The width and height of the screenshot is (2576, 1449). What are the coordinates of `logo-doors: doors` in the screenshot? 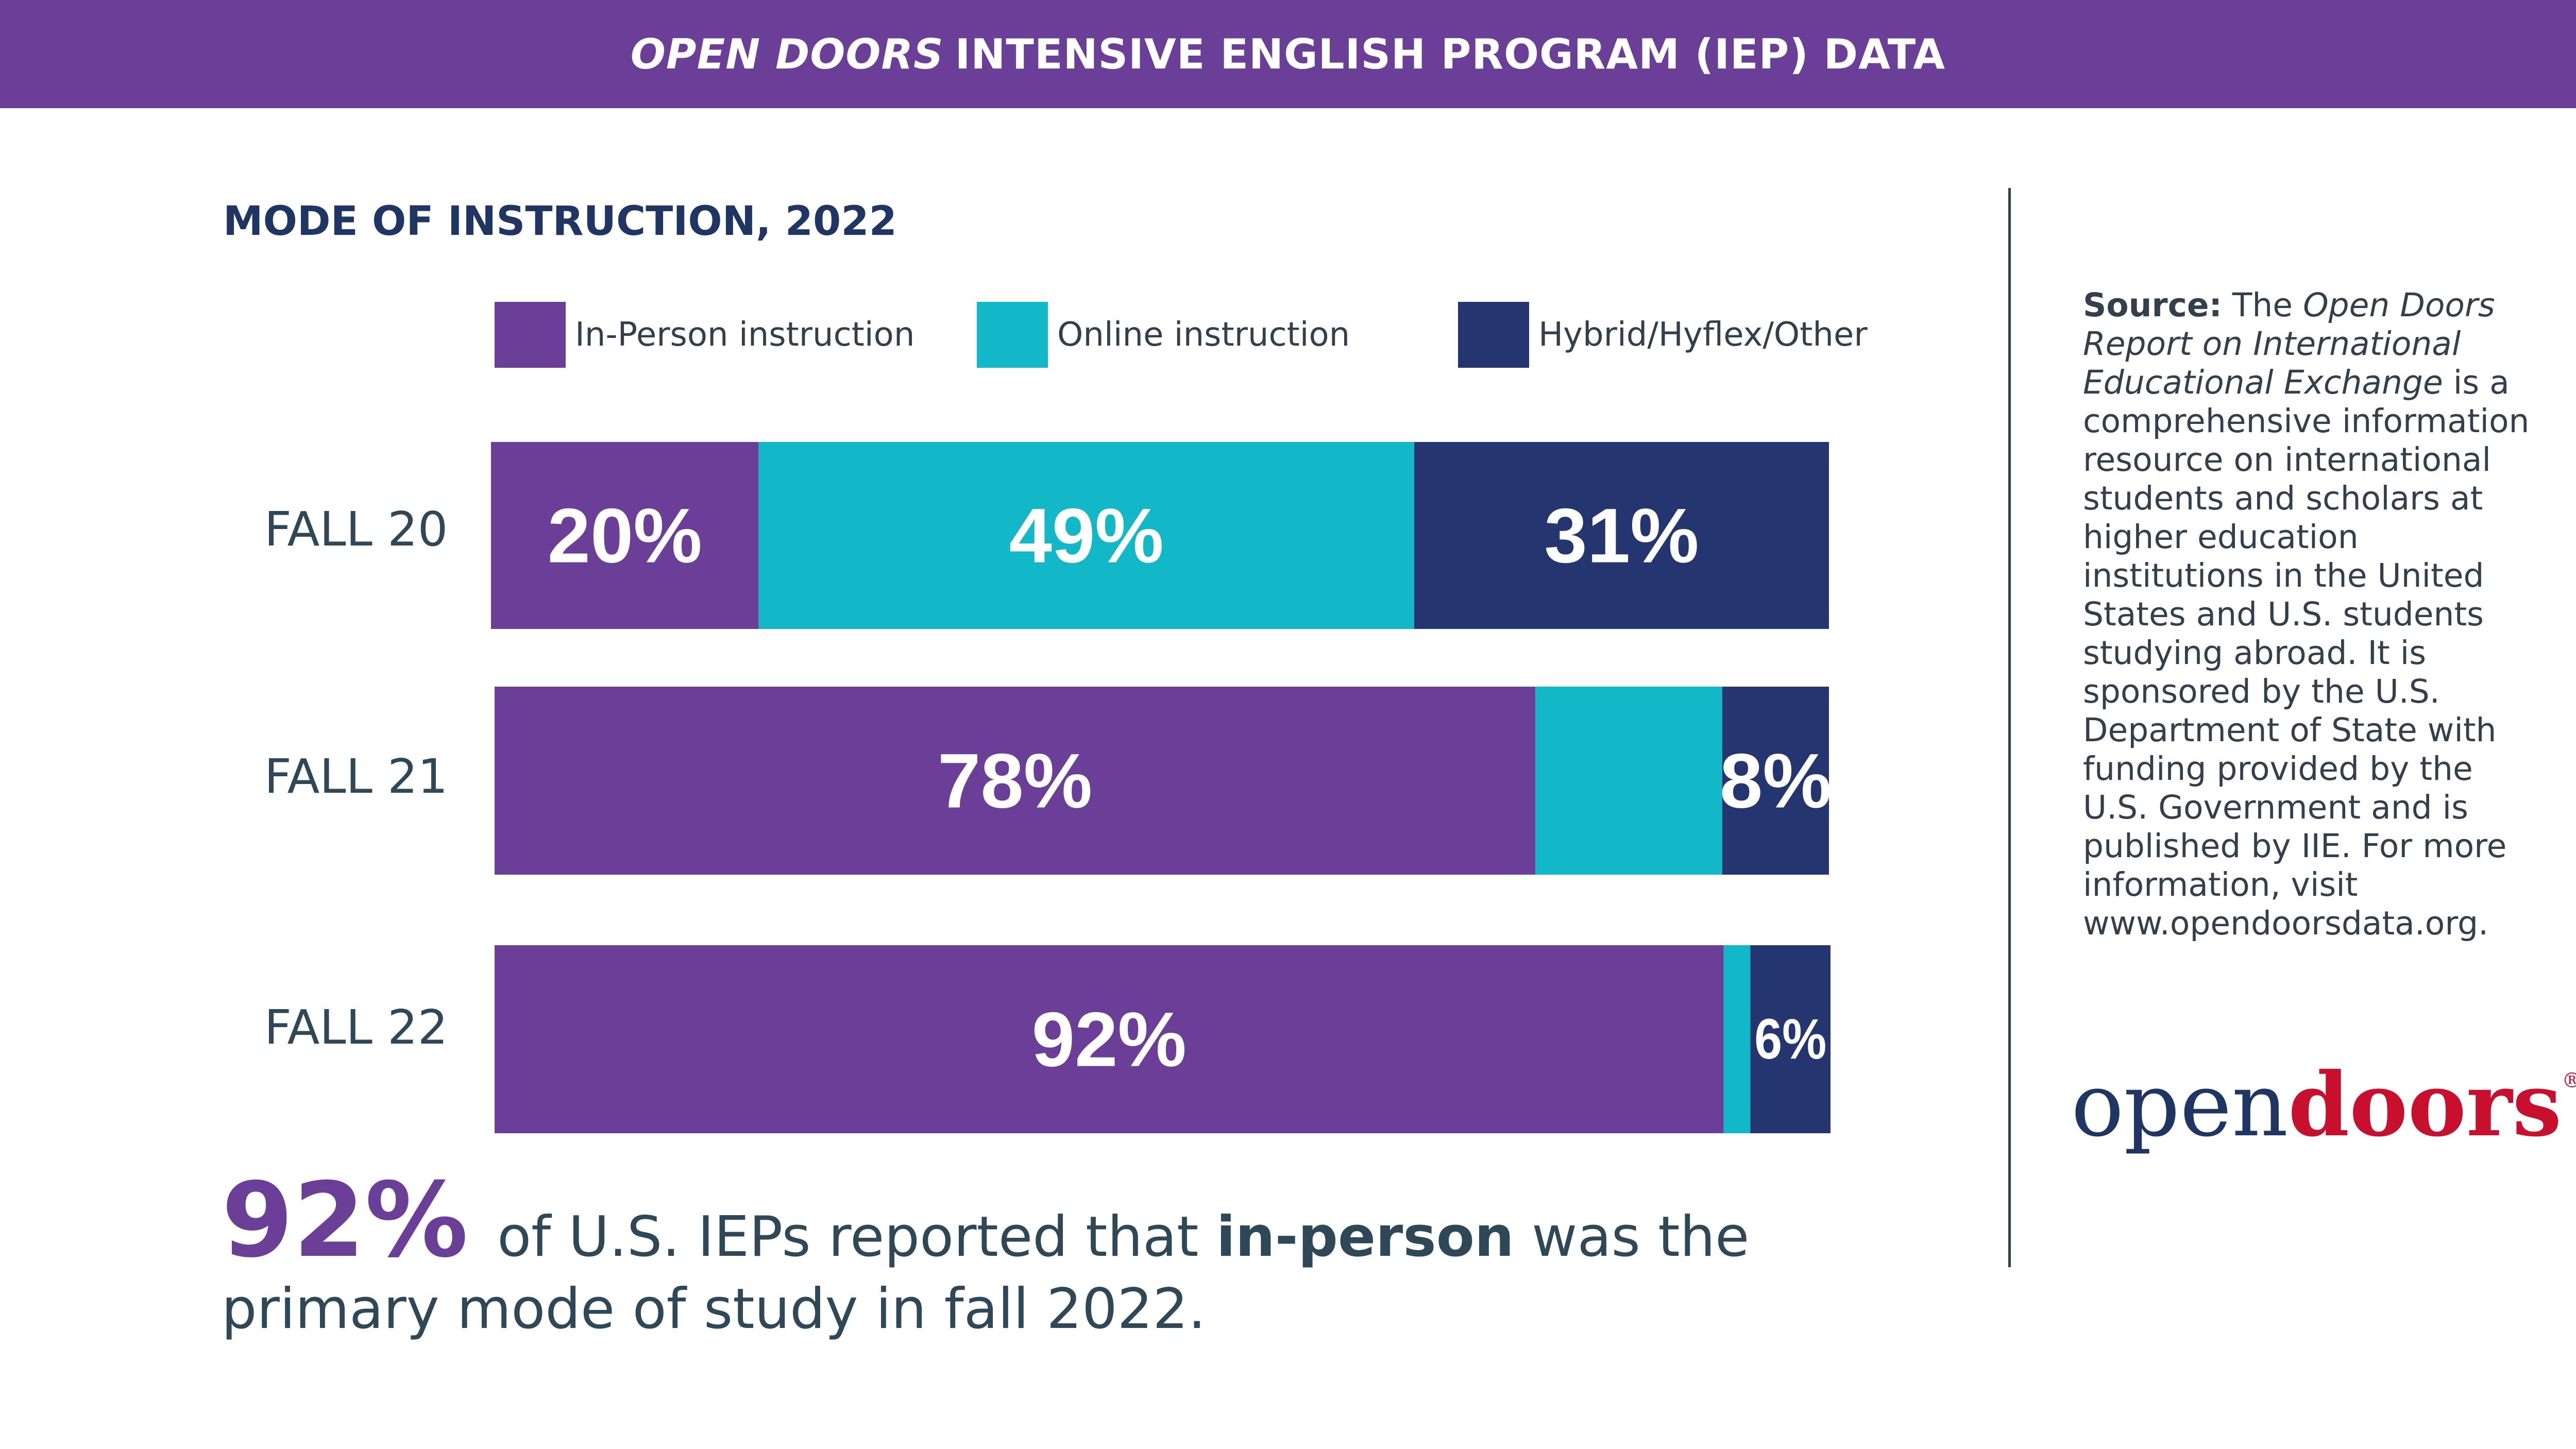 It's located at (2425, 1104).